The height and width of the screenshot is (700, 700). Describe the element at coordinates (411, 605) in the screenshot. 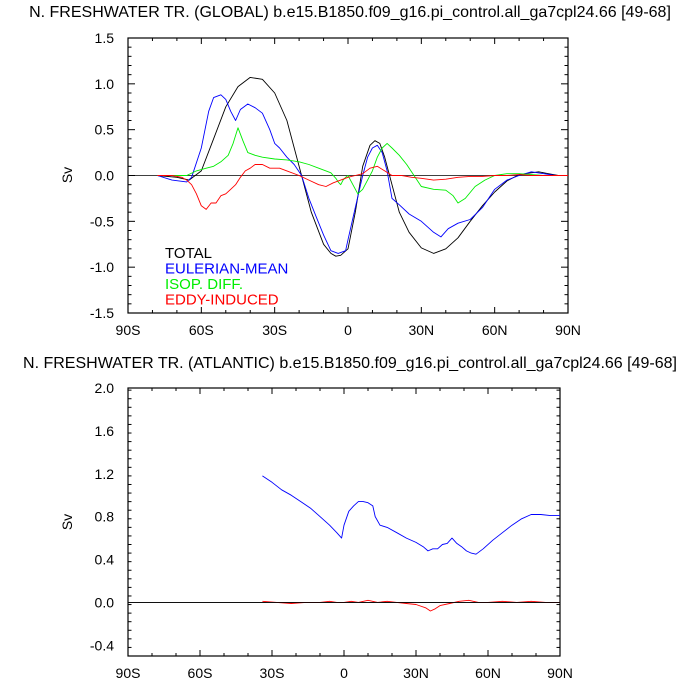

I see `atlantic-series-series-1-line` at that location.